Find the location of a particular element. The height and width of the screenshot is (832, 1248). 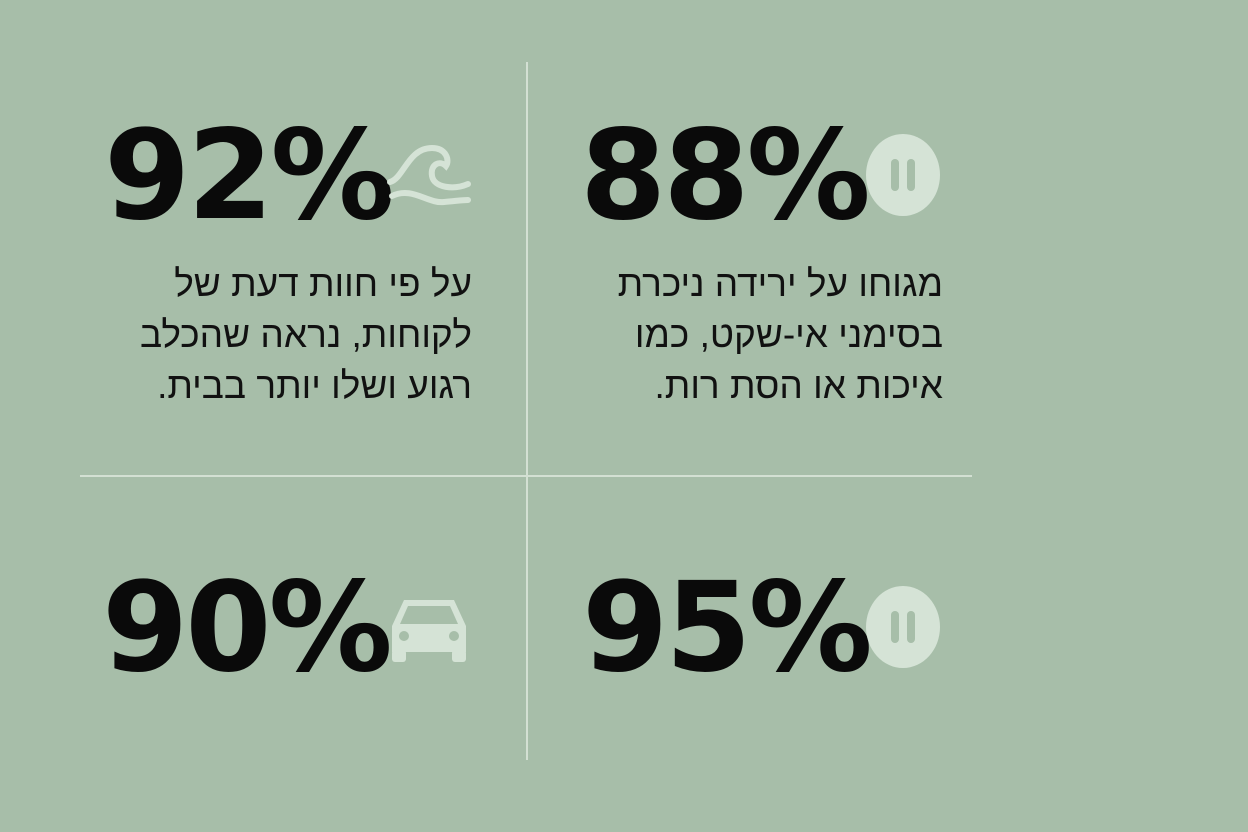

stat-value-88: 88% is located at coordinates (725, 176).